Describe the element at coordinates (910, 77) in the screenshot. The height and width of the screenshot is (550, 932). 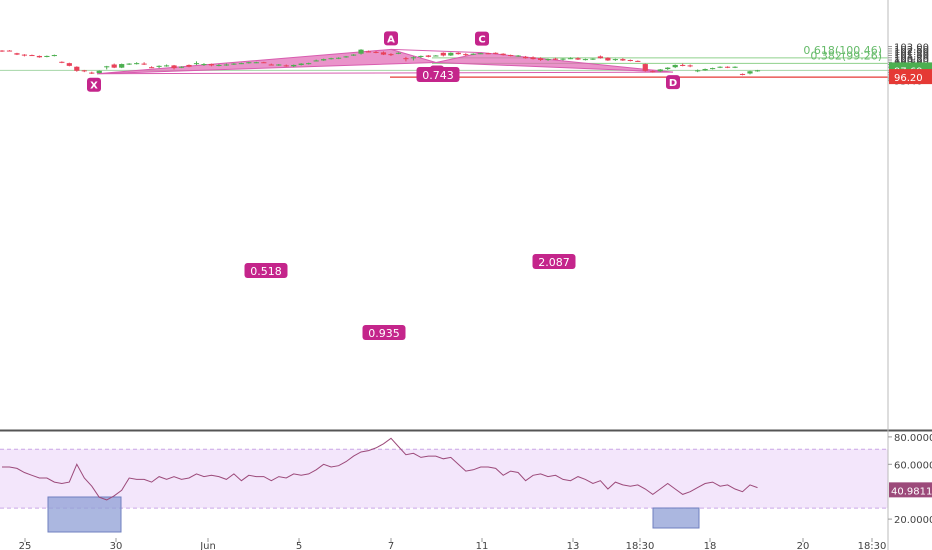
I see `level-price-tag-bg` at that location.